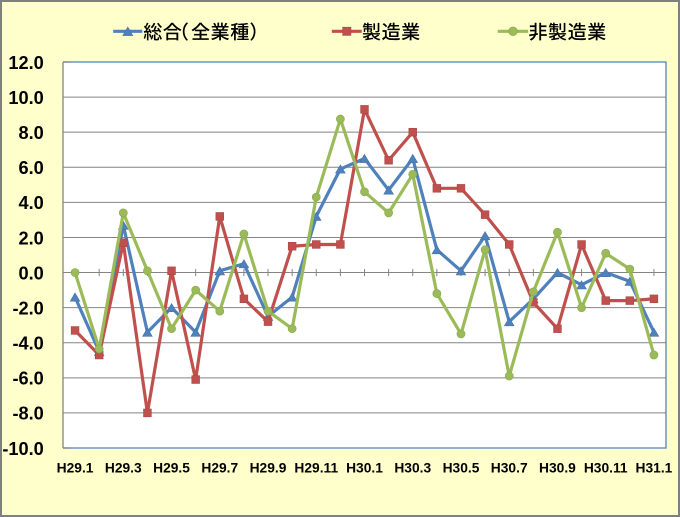 The width and height of the screenshot is (680, 517). I want to click on svg-text: H29.3, so click(123, 468).